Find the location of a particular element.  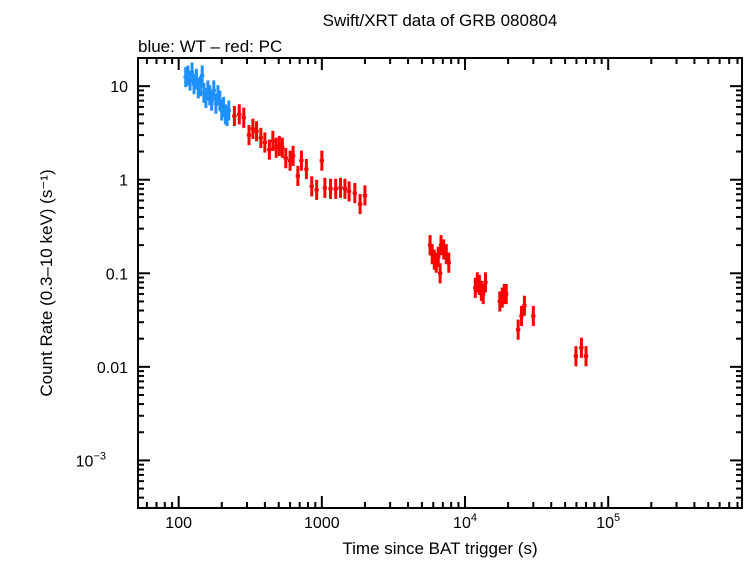

x-tick-label: 1000 is located at coordinates (322, 523).